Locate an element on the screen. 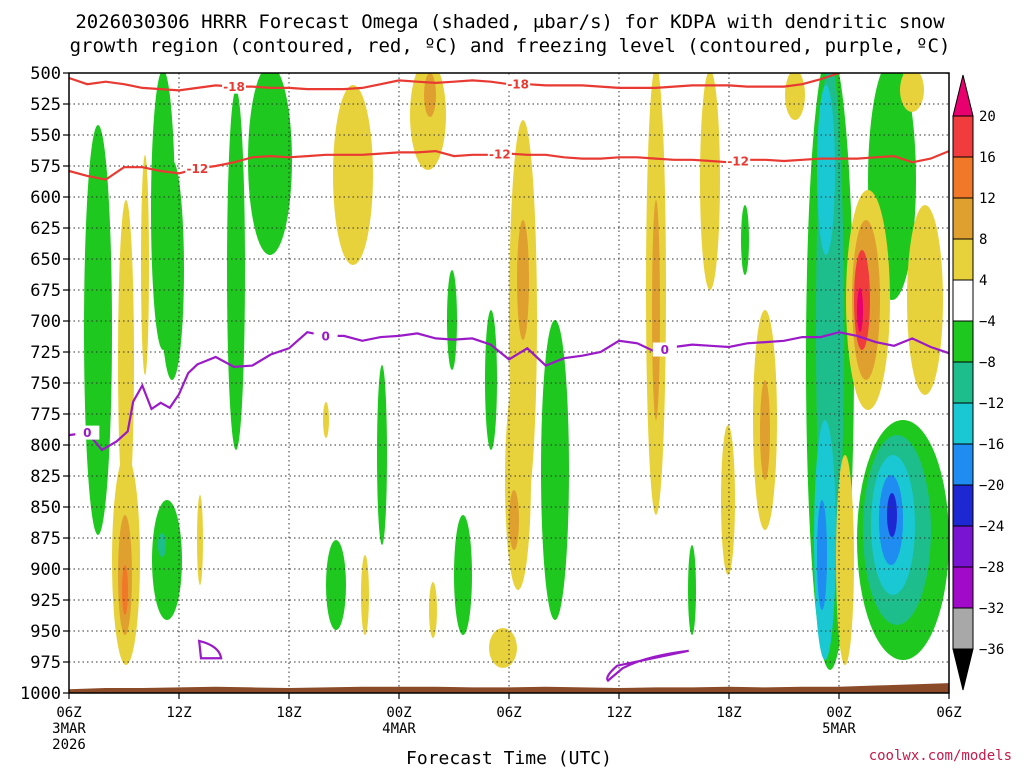 The height and width of the screenshot is (768, 1024). colorbar-tick-label: −24 is located at coordinates (991, 527).